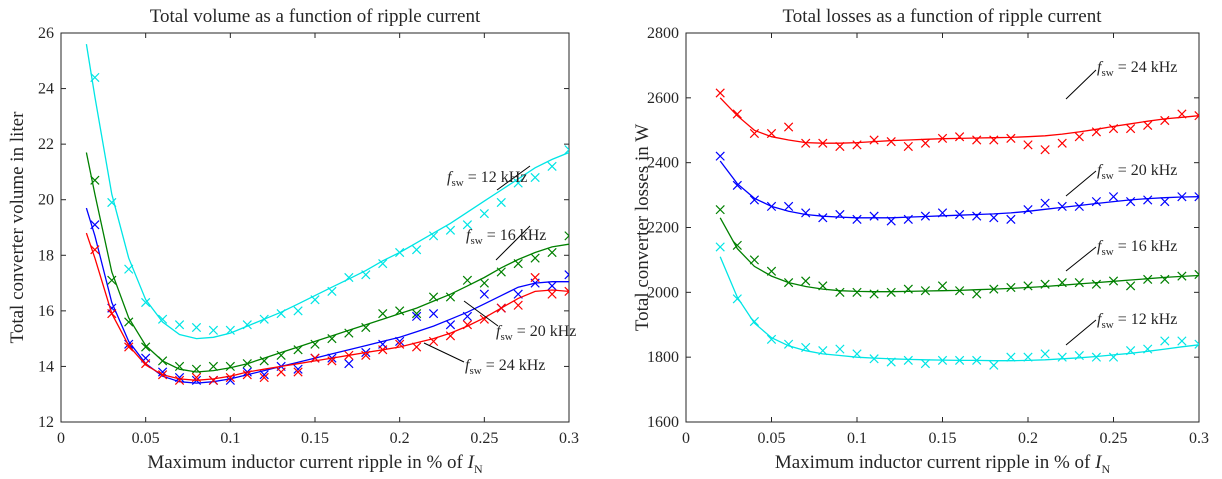 The width and height of the screenshot is (1222, 479). I want to click on series-annotation: fsw = 16 kHz, so click(1121, 255).